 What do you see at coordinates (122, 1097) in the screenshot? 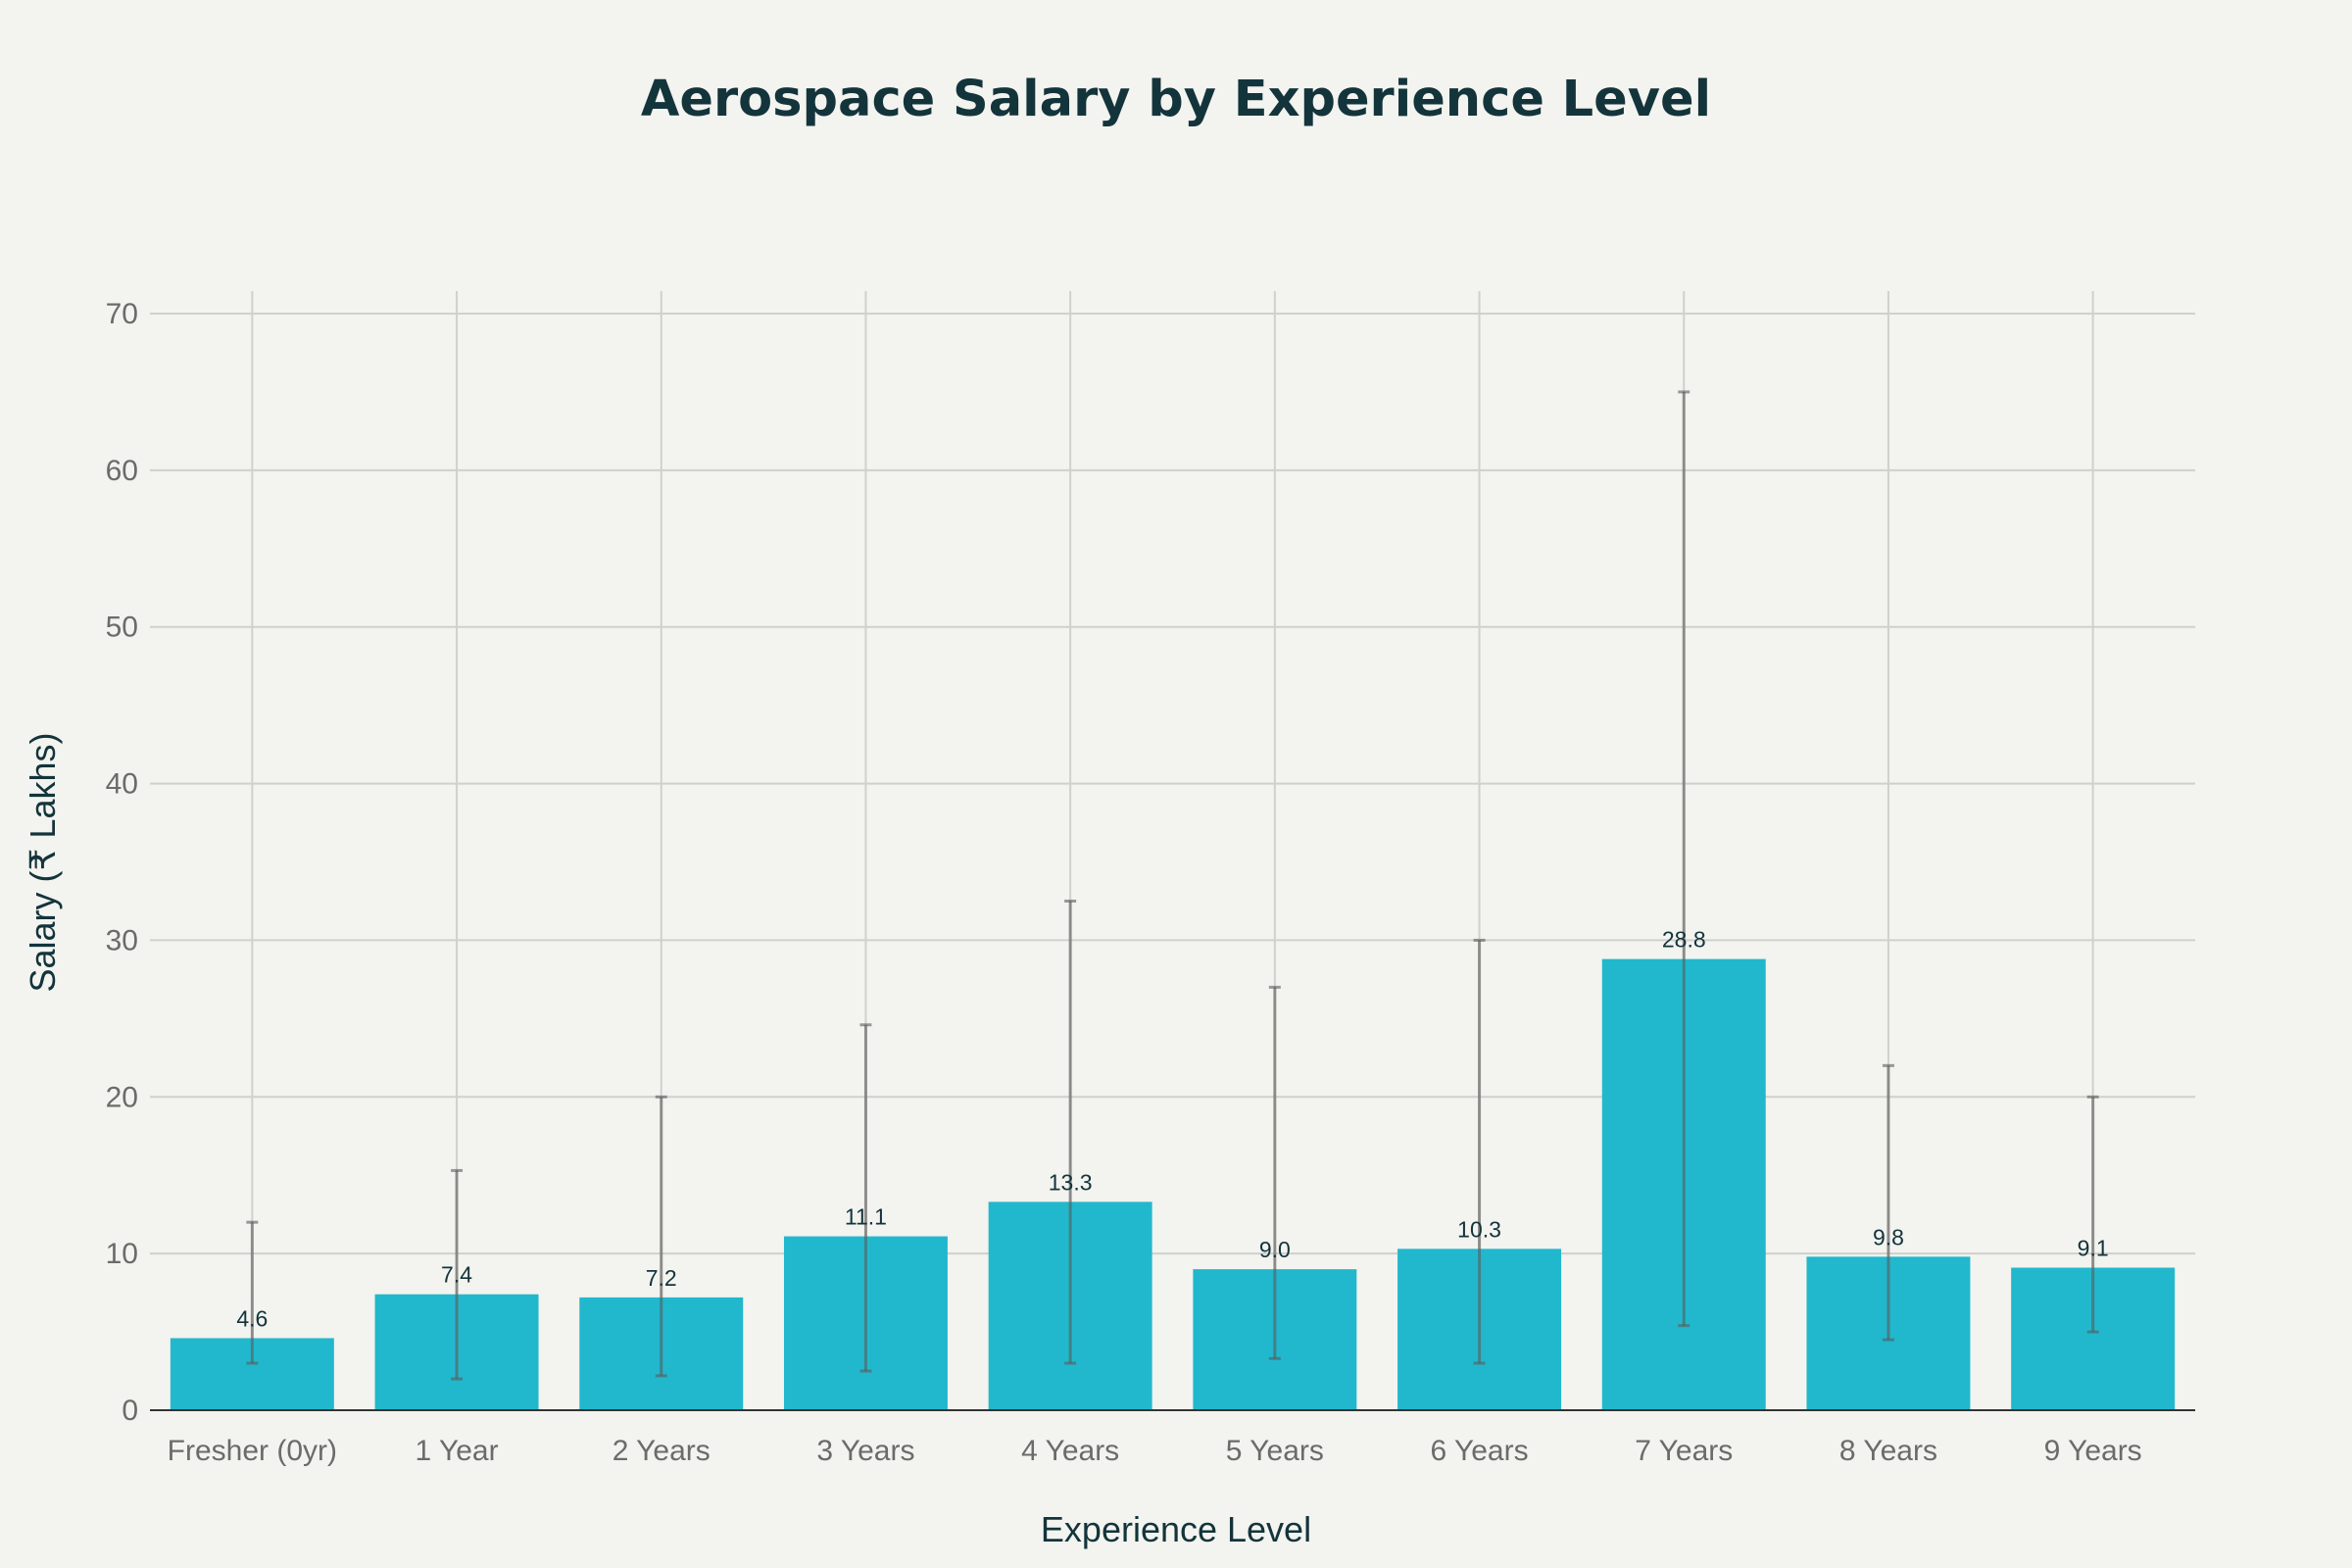
I see `y-tick-label: 20` at bounding box center [122, 1097].